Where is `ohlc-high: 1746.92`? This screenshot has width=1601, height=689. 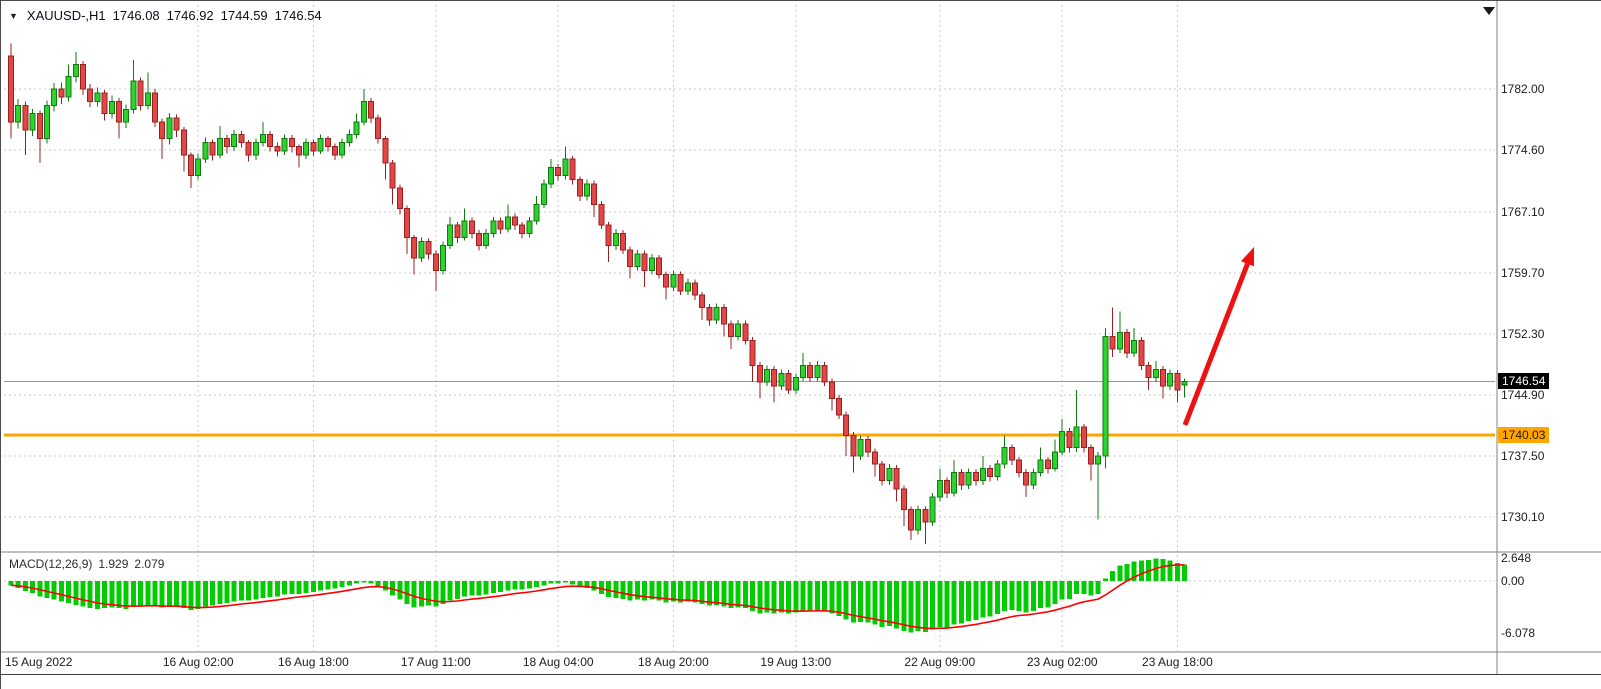 ohlc-high: 1746.92 is located at coordinates (190, 15).